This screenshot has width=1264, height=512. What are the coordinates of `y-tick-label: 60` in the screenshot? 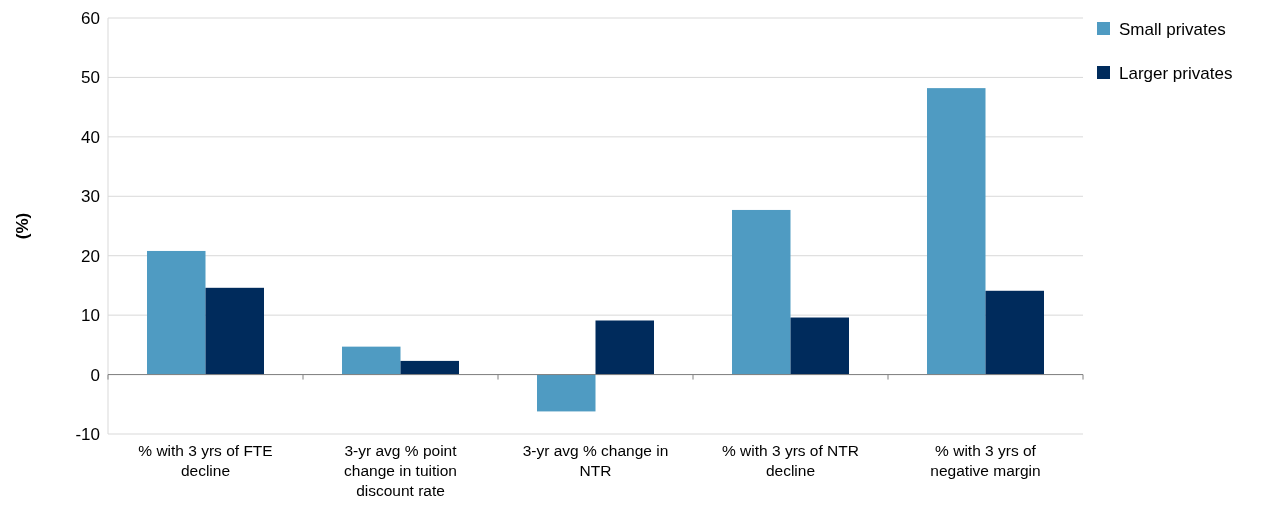 It's located at (90, 18).